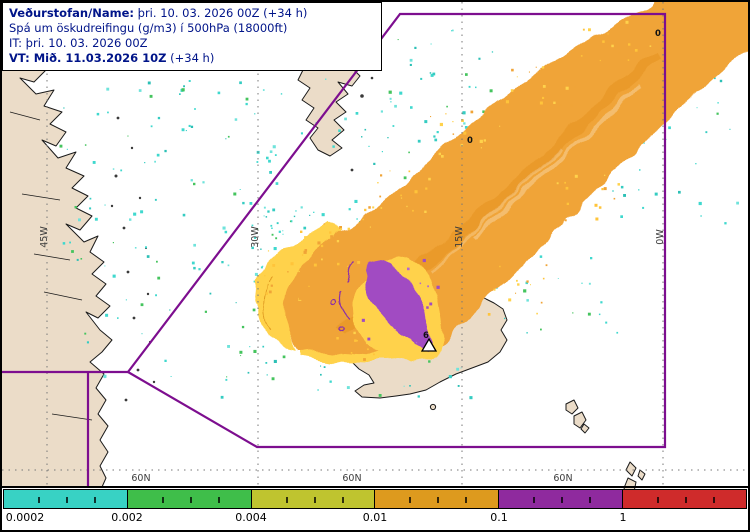  Describe the element at coordinates (577, 416) in the screenshot. I see `faroe-islands` at that location.